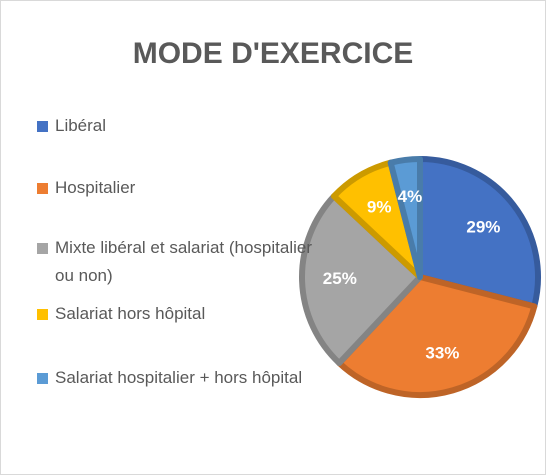 The image size is (546, 475). I want to click on chart-title: MODE D'EXERCICE, so click(273, 53).